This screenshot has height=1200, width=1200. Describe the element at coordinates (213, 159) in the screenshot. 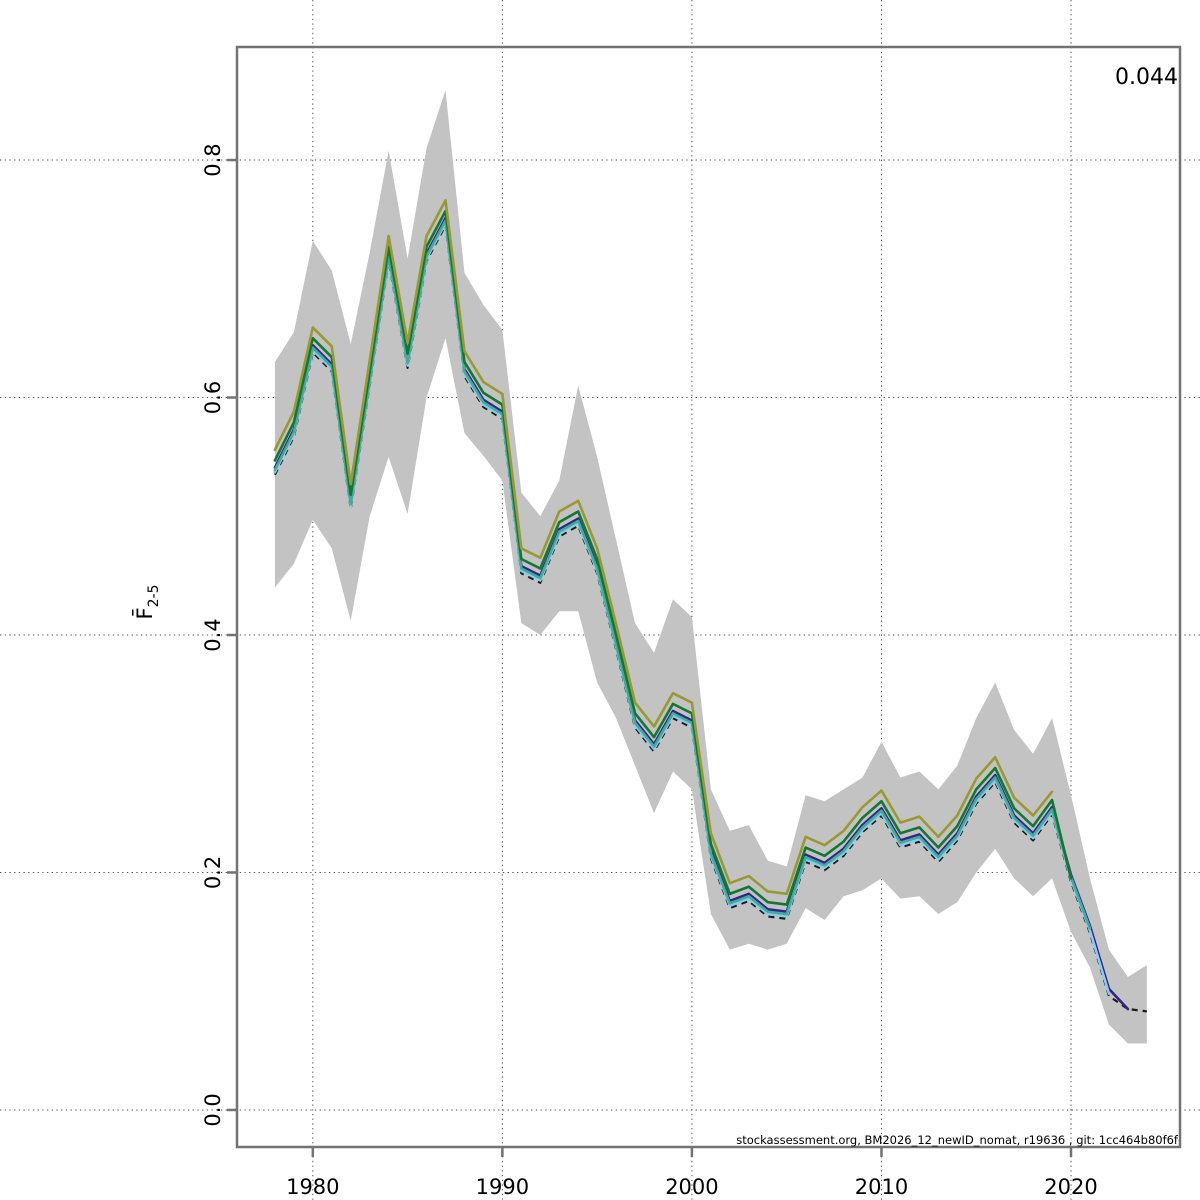

I see `y-tick-label-0.8: 0.8` at that location.